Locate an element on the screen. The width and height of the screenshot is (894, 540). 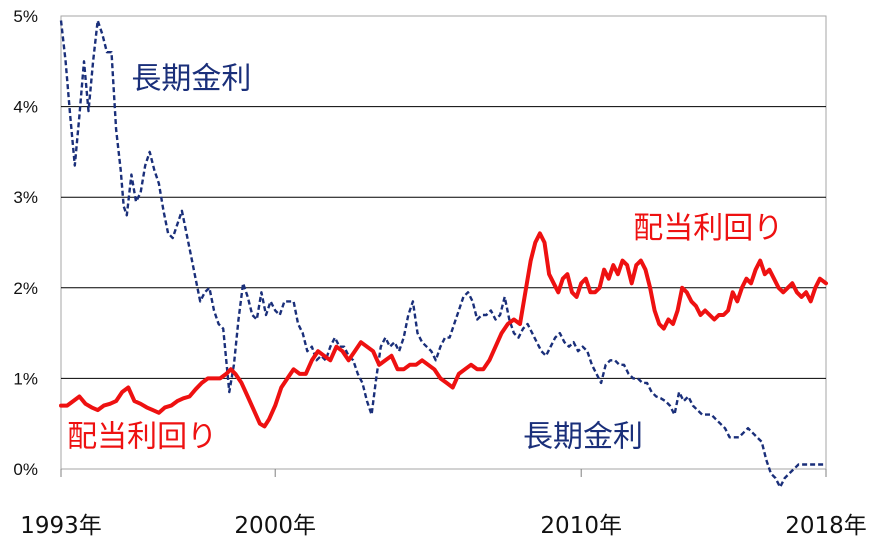
x-axis-tick-labels: 1993年 2000年 2010年 2018年 is located at coordinates (443, 504).